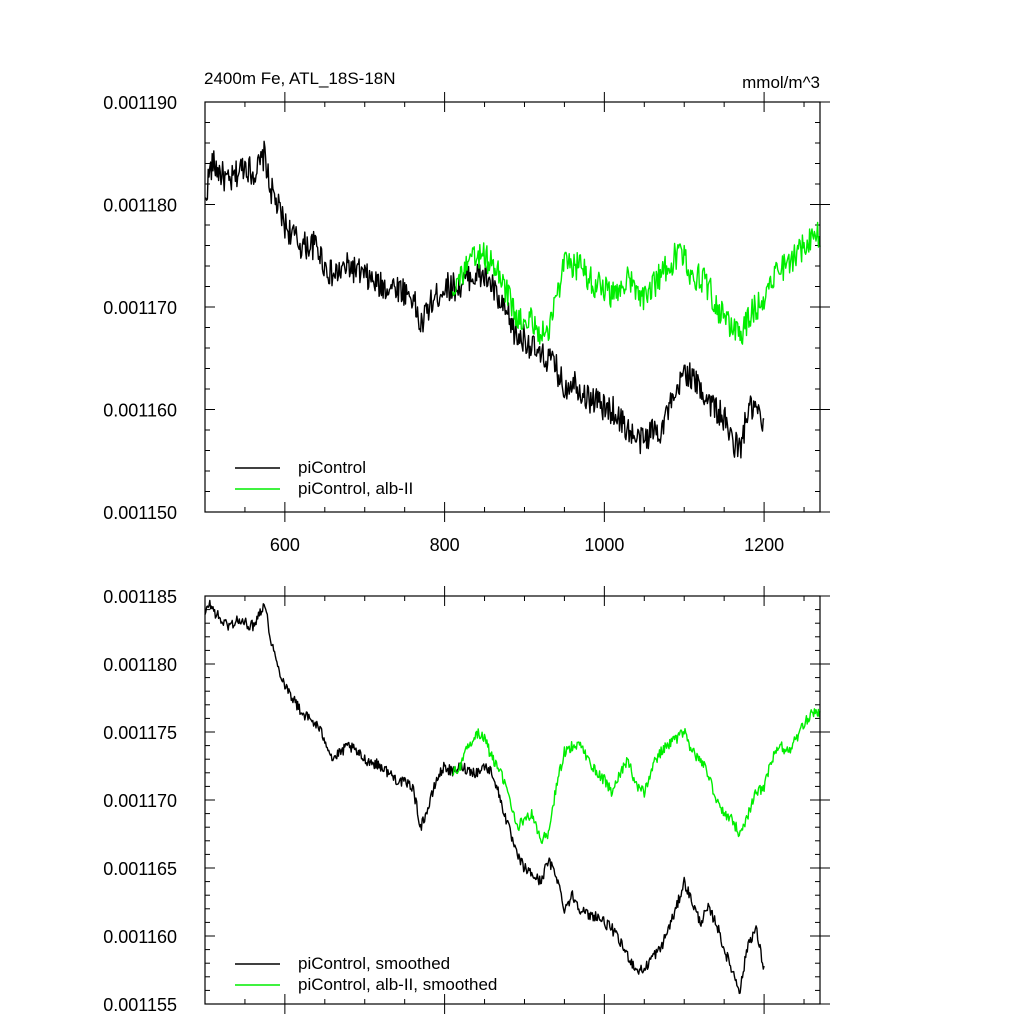  Describe the element at coordinates (374, 963) in the screenshot. I see `legend-label: piControl, smoothed` at that location.